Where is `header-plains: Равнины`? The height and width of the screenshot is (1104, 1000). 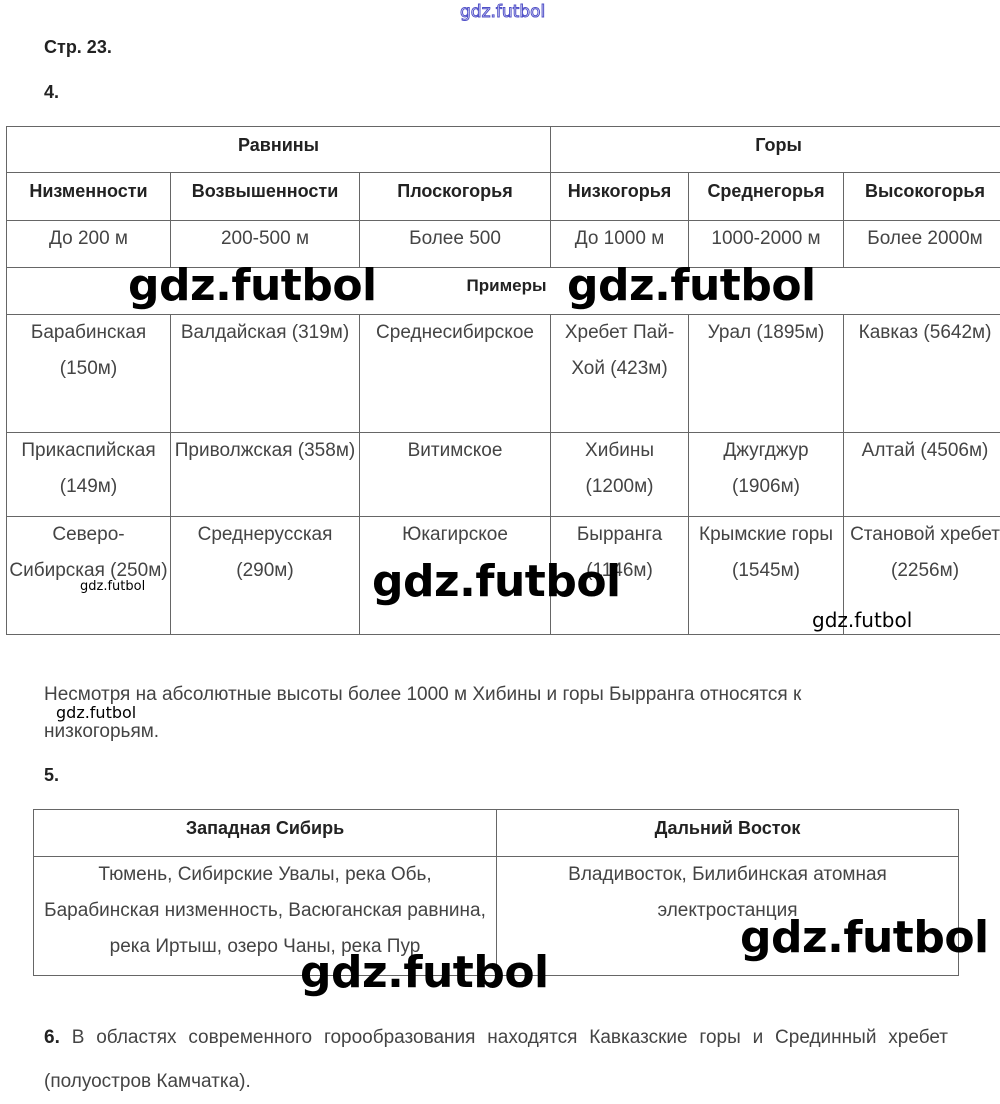 header-plains: Равнины is located at coordinates (279, 150).